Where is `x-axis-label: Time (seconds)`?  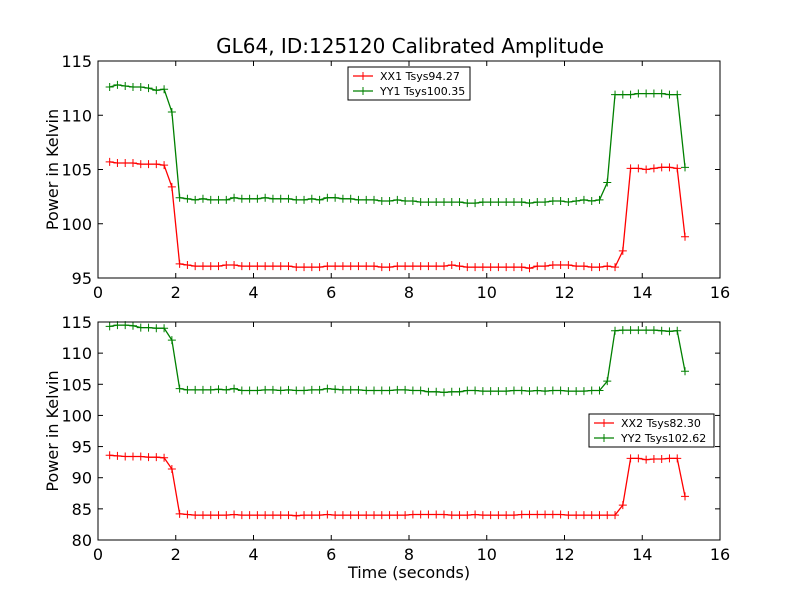
x-axis-label: Time (seconds) is located at coordinates (408, 572).